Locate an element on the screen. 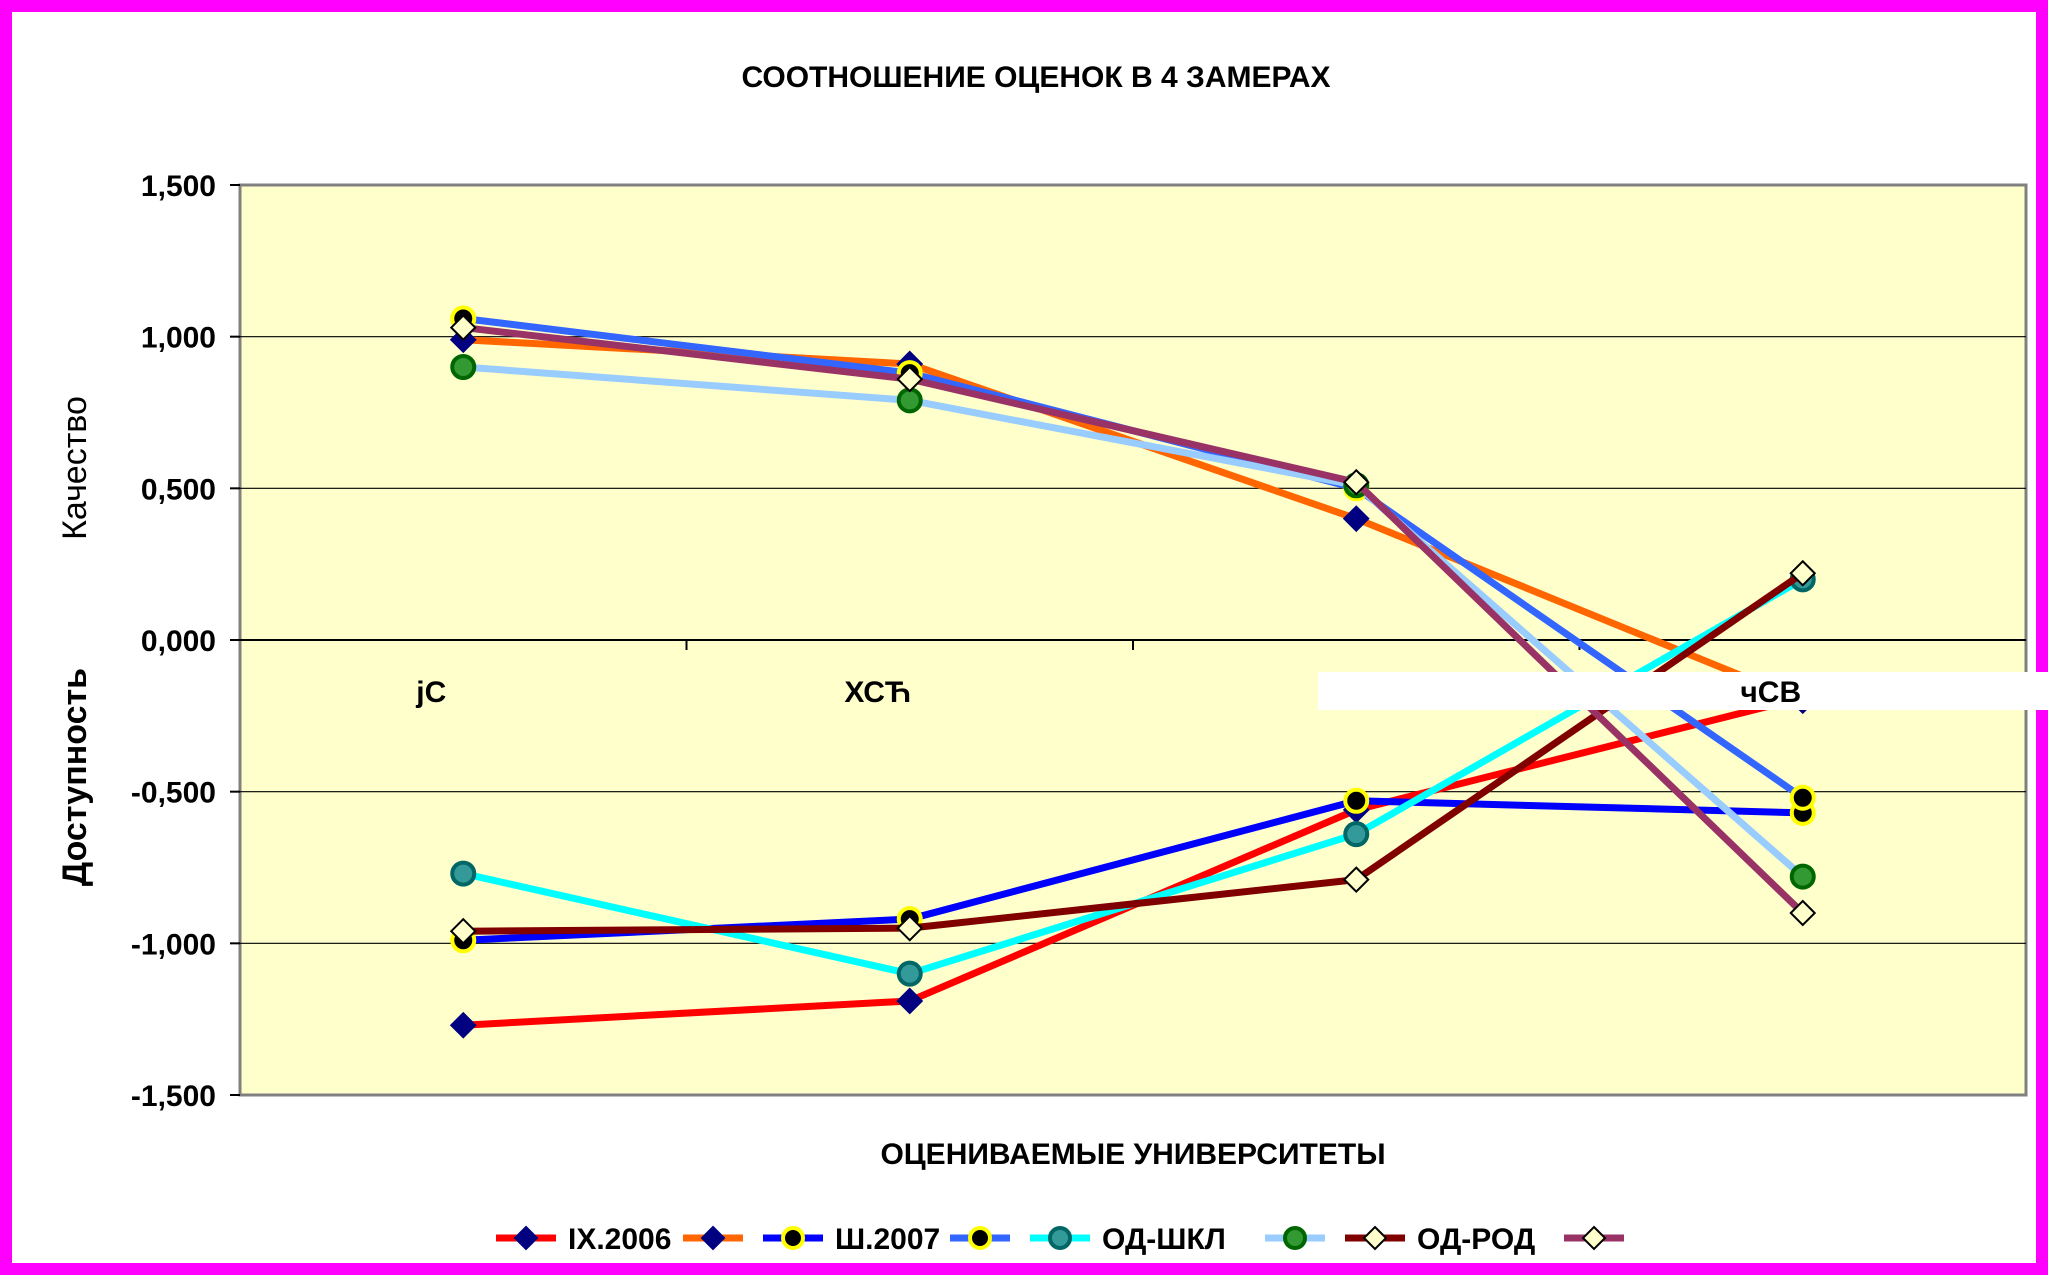  legend-entry: Ш.2007 is located at coordinates (851, 1239).